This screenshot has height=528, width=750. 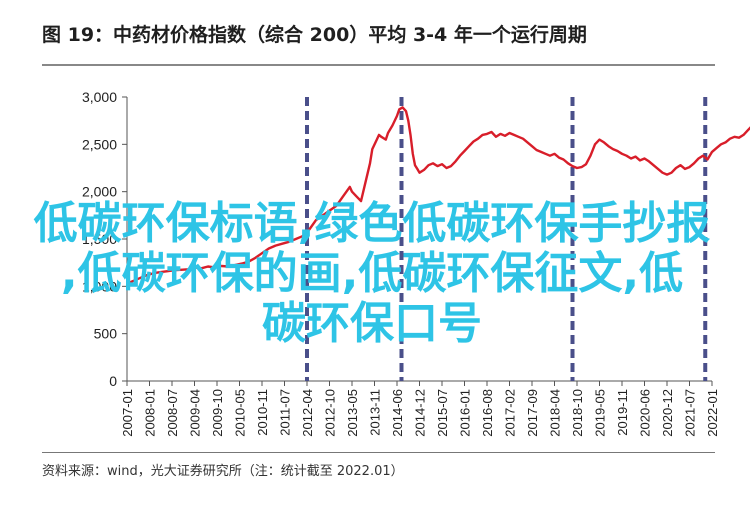 What do you see at coordinates (378, 65) in the screenshot?
I see `title-divider` at bounding box center [378, 65].